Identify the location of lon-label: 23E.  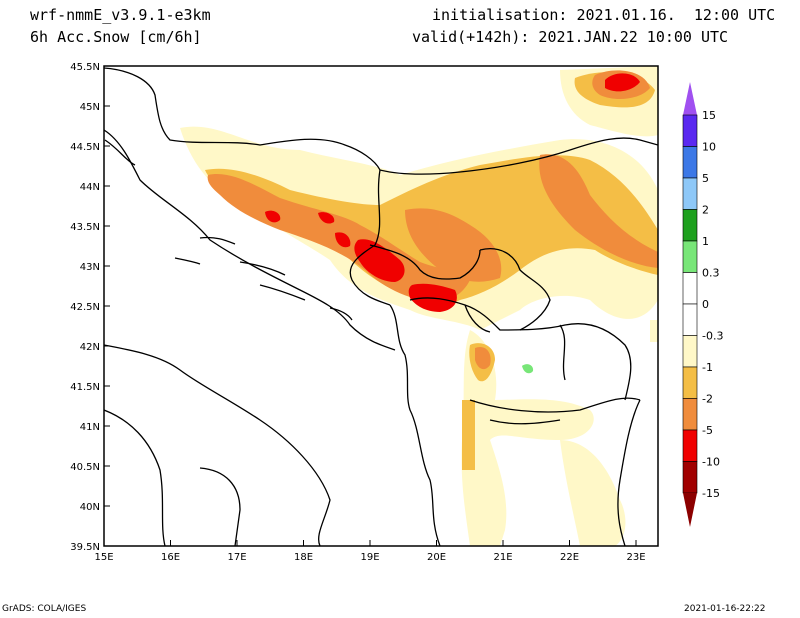
(635, 557).